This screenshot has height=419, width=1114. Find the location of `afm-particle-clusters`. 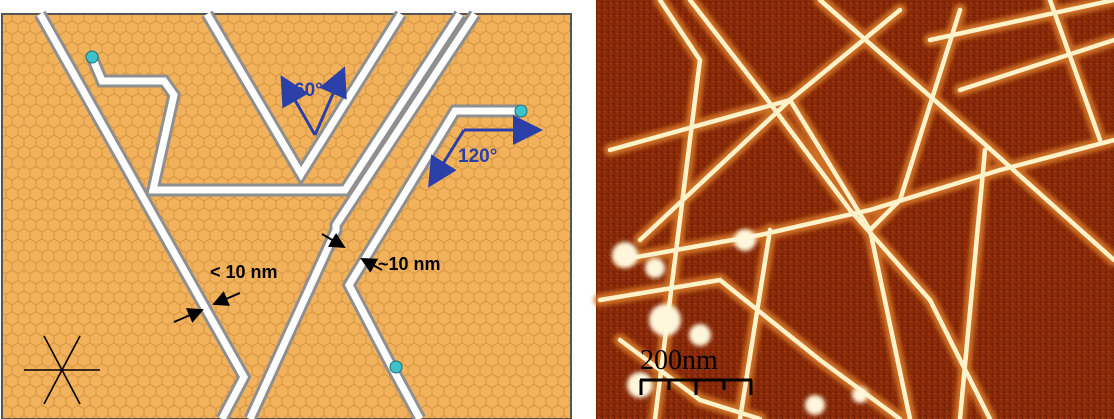

afm-particle-clusters is located at coordinates (740, 322).